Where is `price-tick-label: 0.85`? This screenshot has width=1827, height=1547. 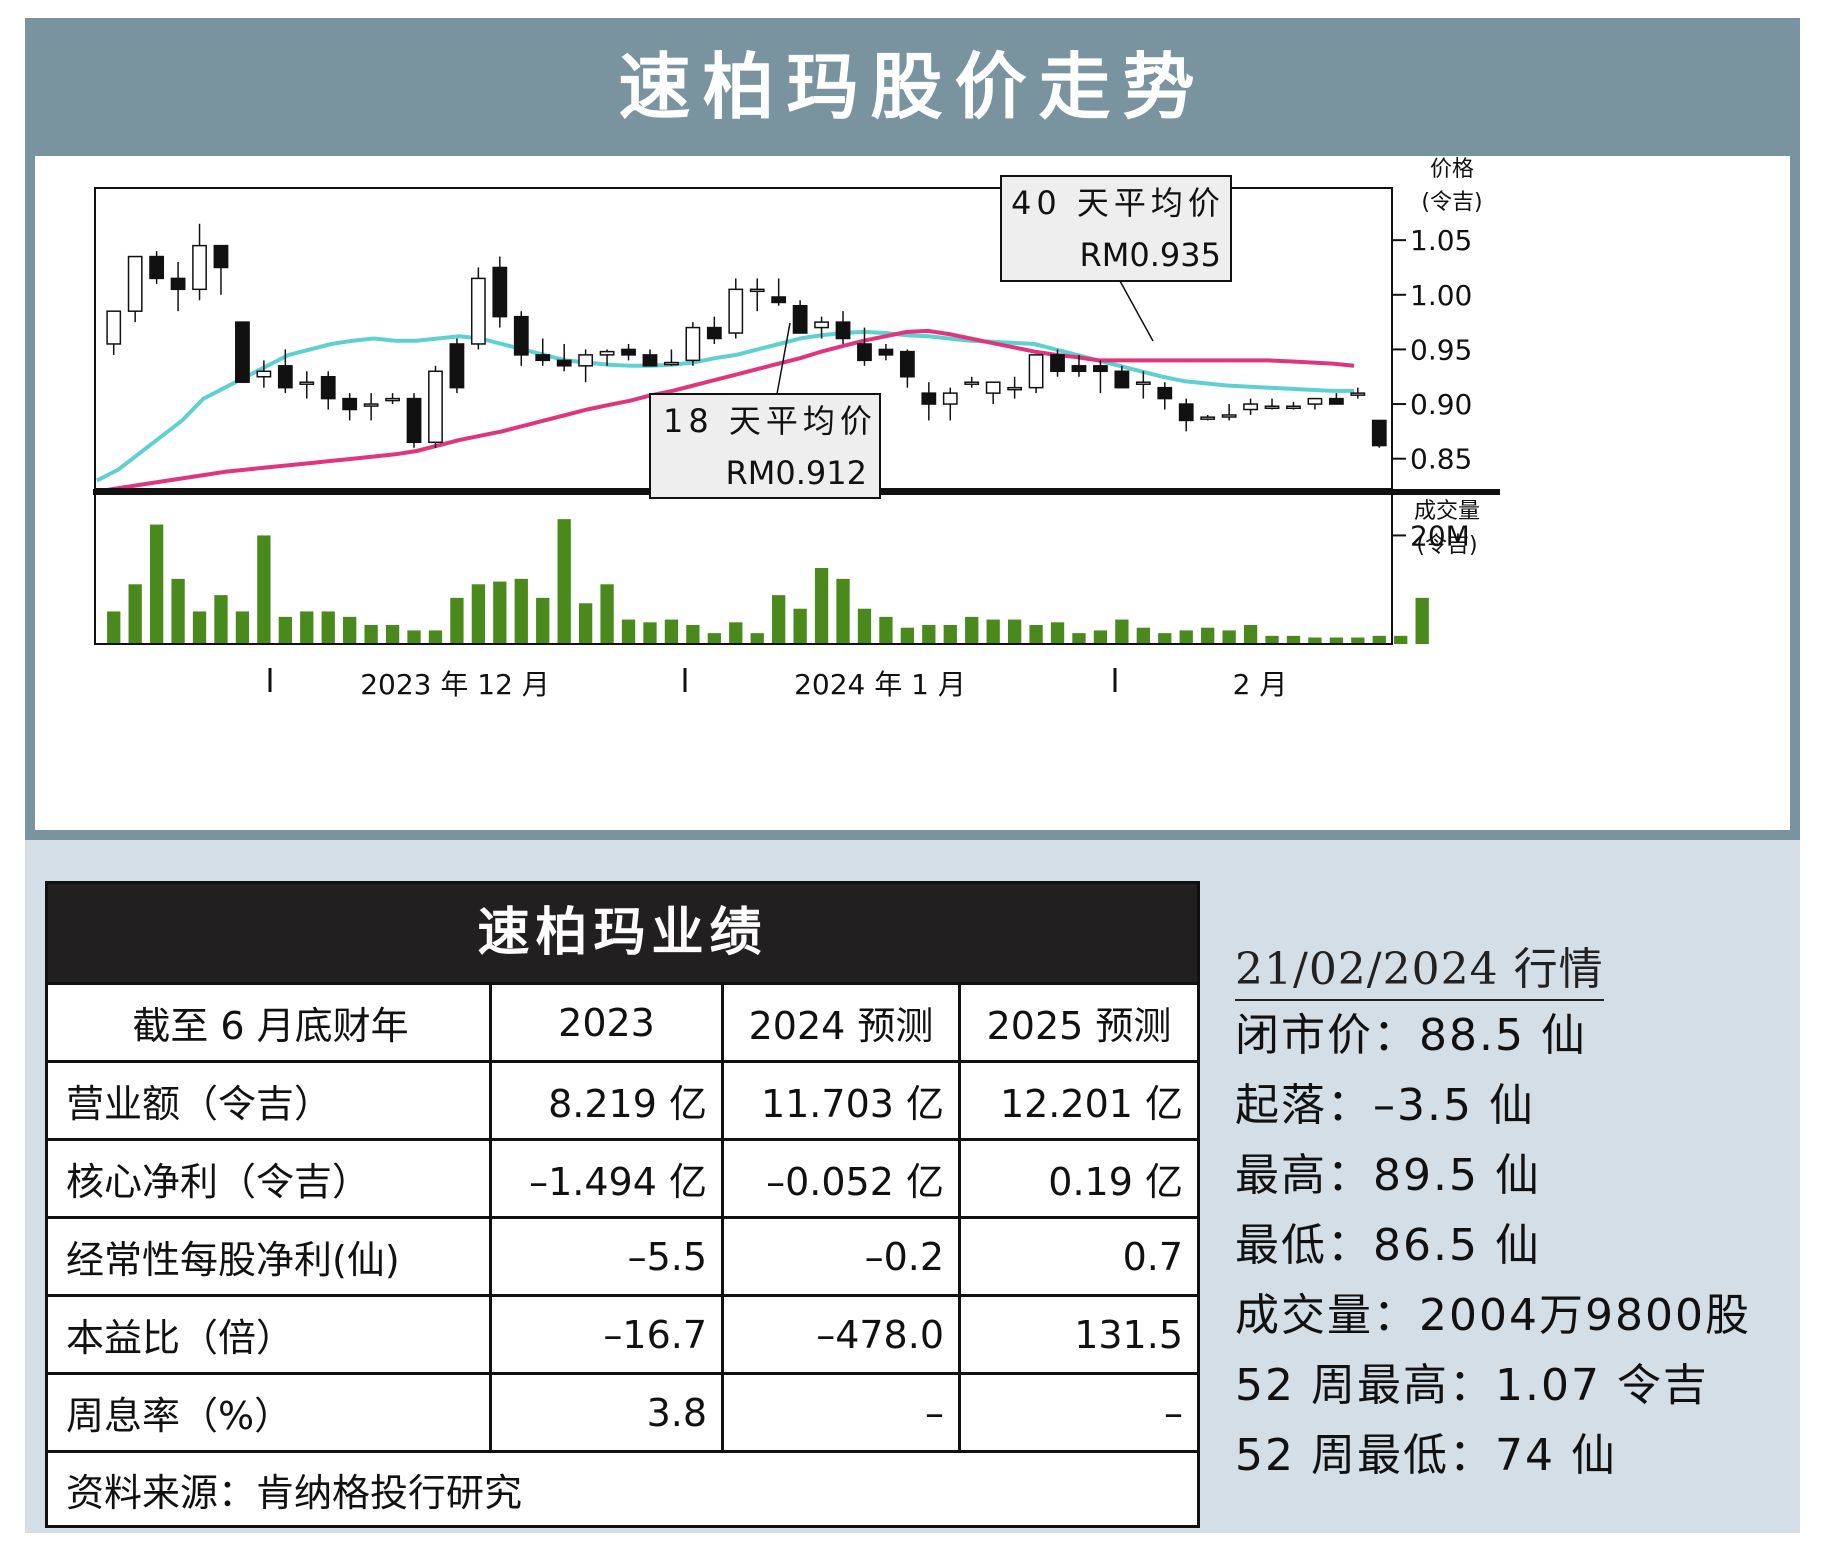 price-tick-label: 0.85 is located at coordinates (1441, 459).